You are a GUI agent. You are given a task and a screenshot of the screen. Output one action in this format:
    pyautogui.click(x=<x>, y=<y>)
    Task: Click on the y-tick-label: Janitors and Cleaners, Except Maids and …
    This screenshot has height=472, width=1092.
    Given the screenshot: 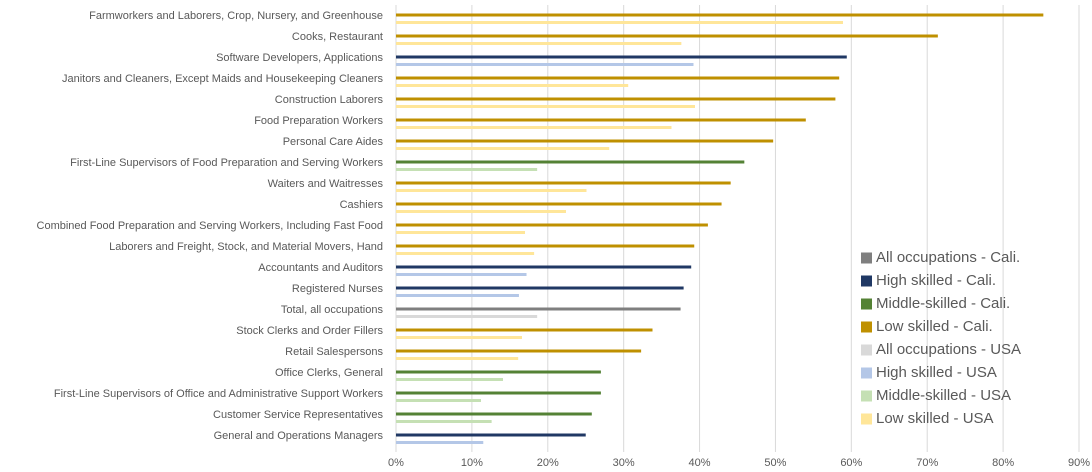 What is the action you would take?
    pyautogui.click(x=223, y=79)
    